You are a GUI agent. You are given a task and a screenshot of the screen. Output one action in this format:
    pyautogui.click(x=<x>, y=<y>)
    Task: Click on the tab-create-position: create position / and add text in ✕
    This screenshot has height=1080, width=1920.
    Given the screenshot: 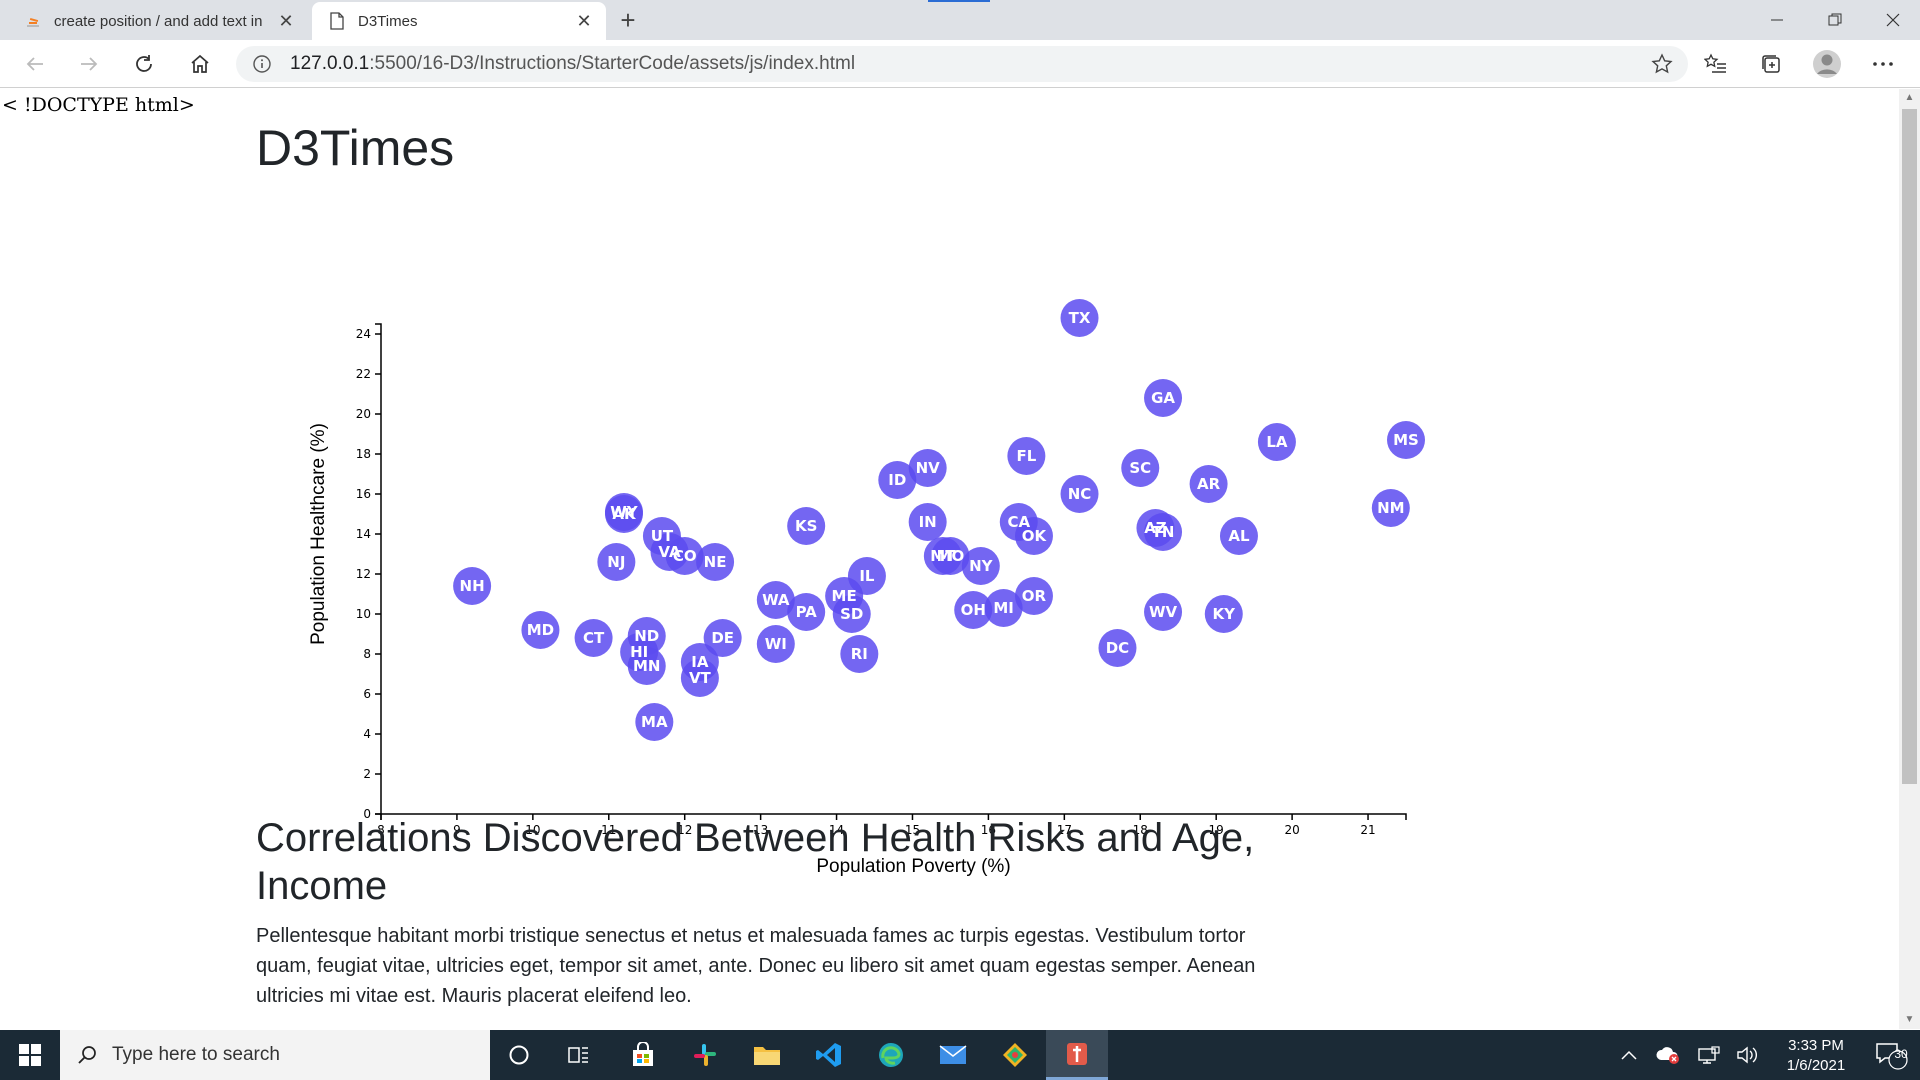 What is the action you would take?
    pyautogui.click(x=158, y=21)
    